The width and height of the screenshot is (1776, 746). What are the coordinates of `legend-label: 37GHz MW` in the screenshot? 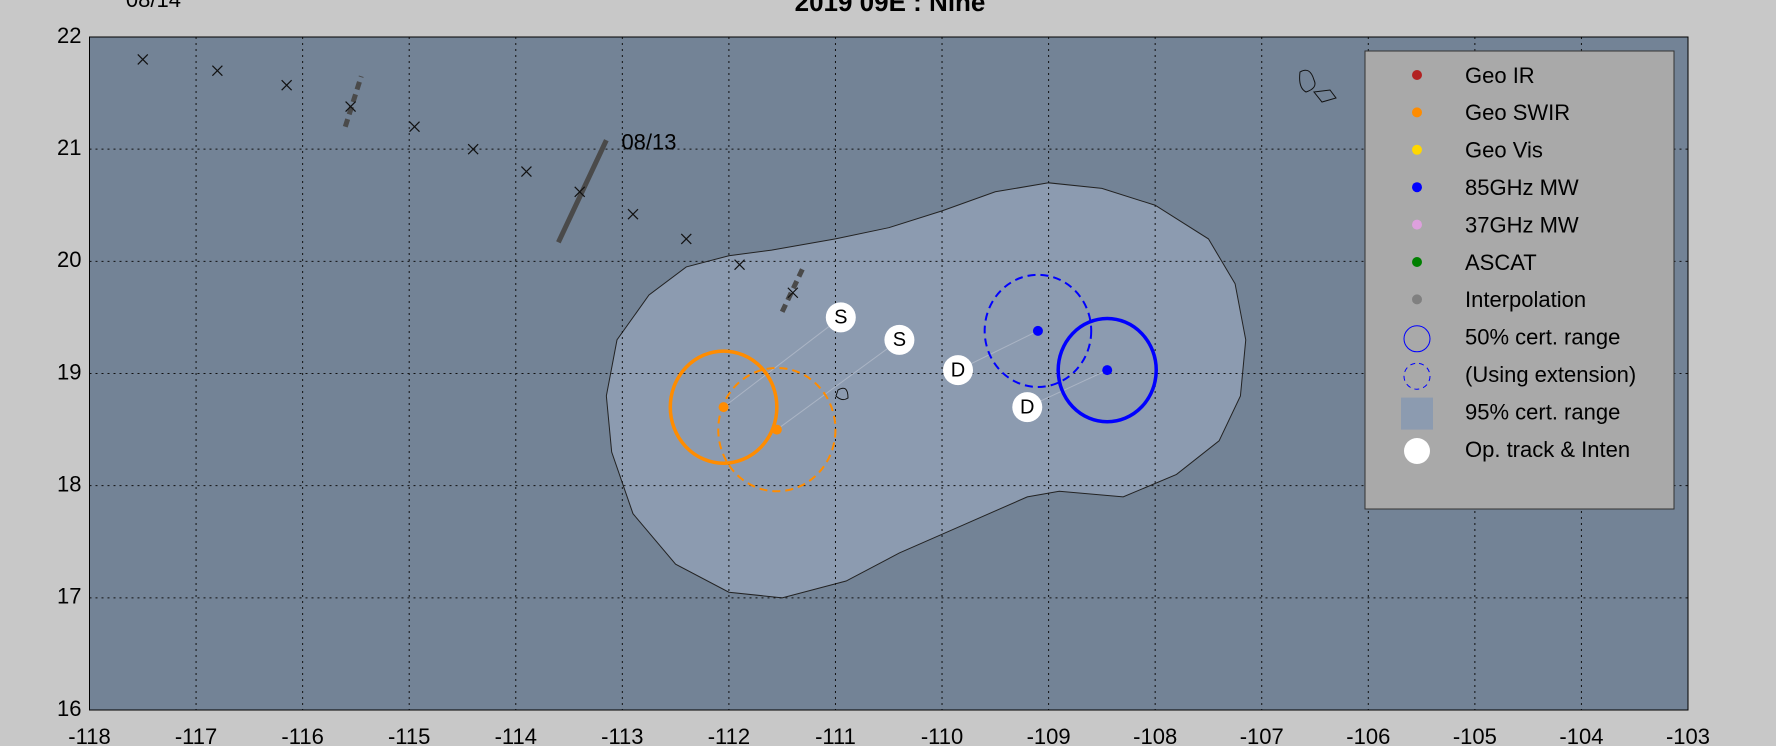 It's located at (1522, 224).